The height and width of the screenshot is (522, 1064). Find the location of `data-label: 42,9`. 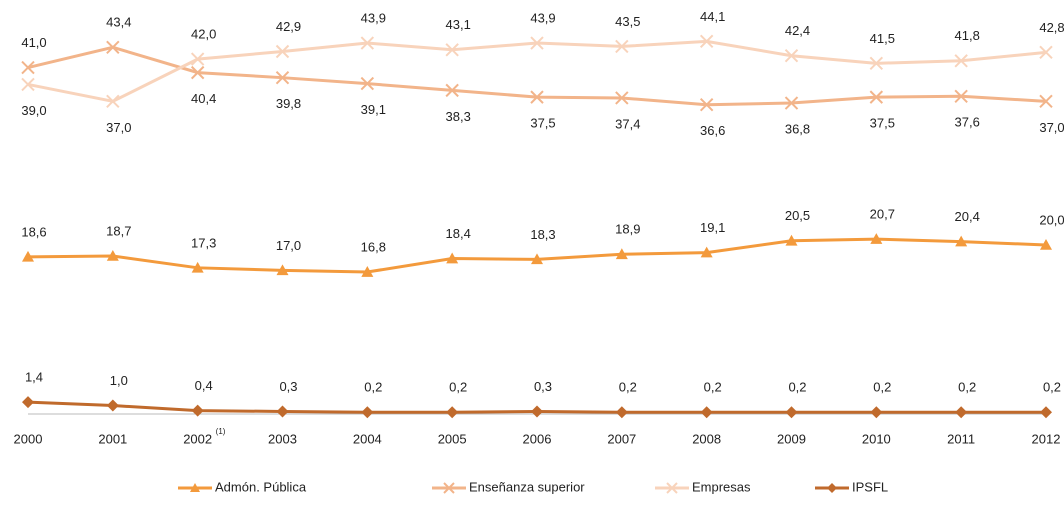

data-label: 42,9 is located at coordinates (288, 26).